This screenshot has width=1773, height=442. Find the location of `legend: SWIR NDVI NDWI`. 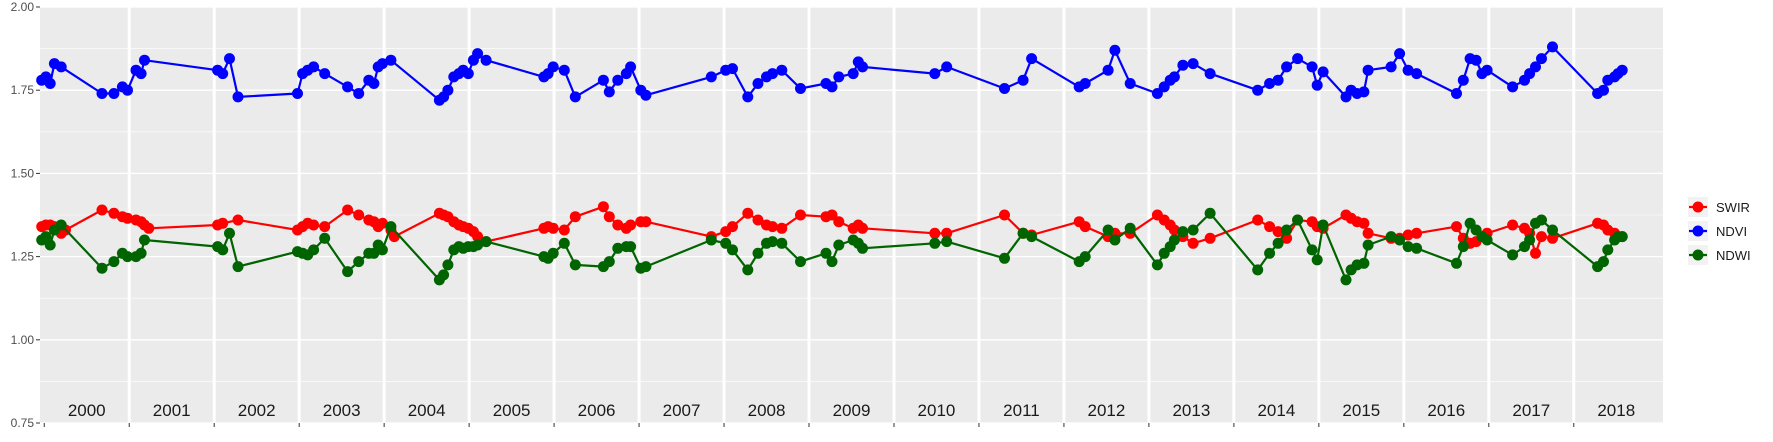

legend: SWIR NDVI NDWI is located at coordinates (1719, 231).